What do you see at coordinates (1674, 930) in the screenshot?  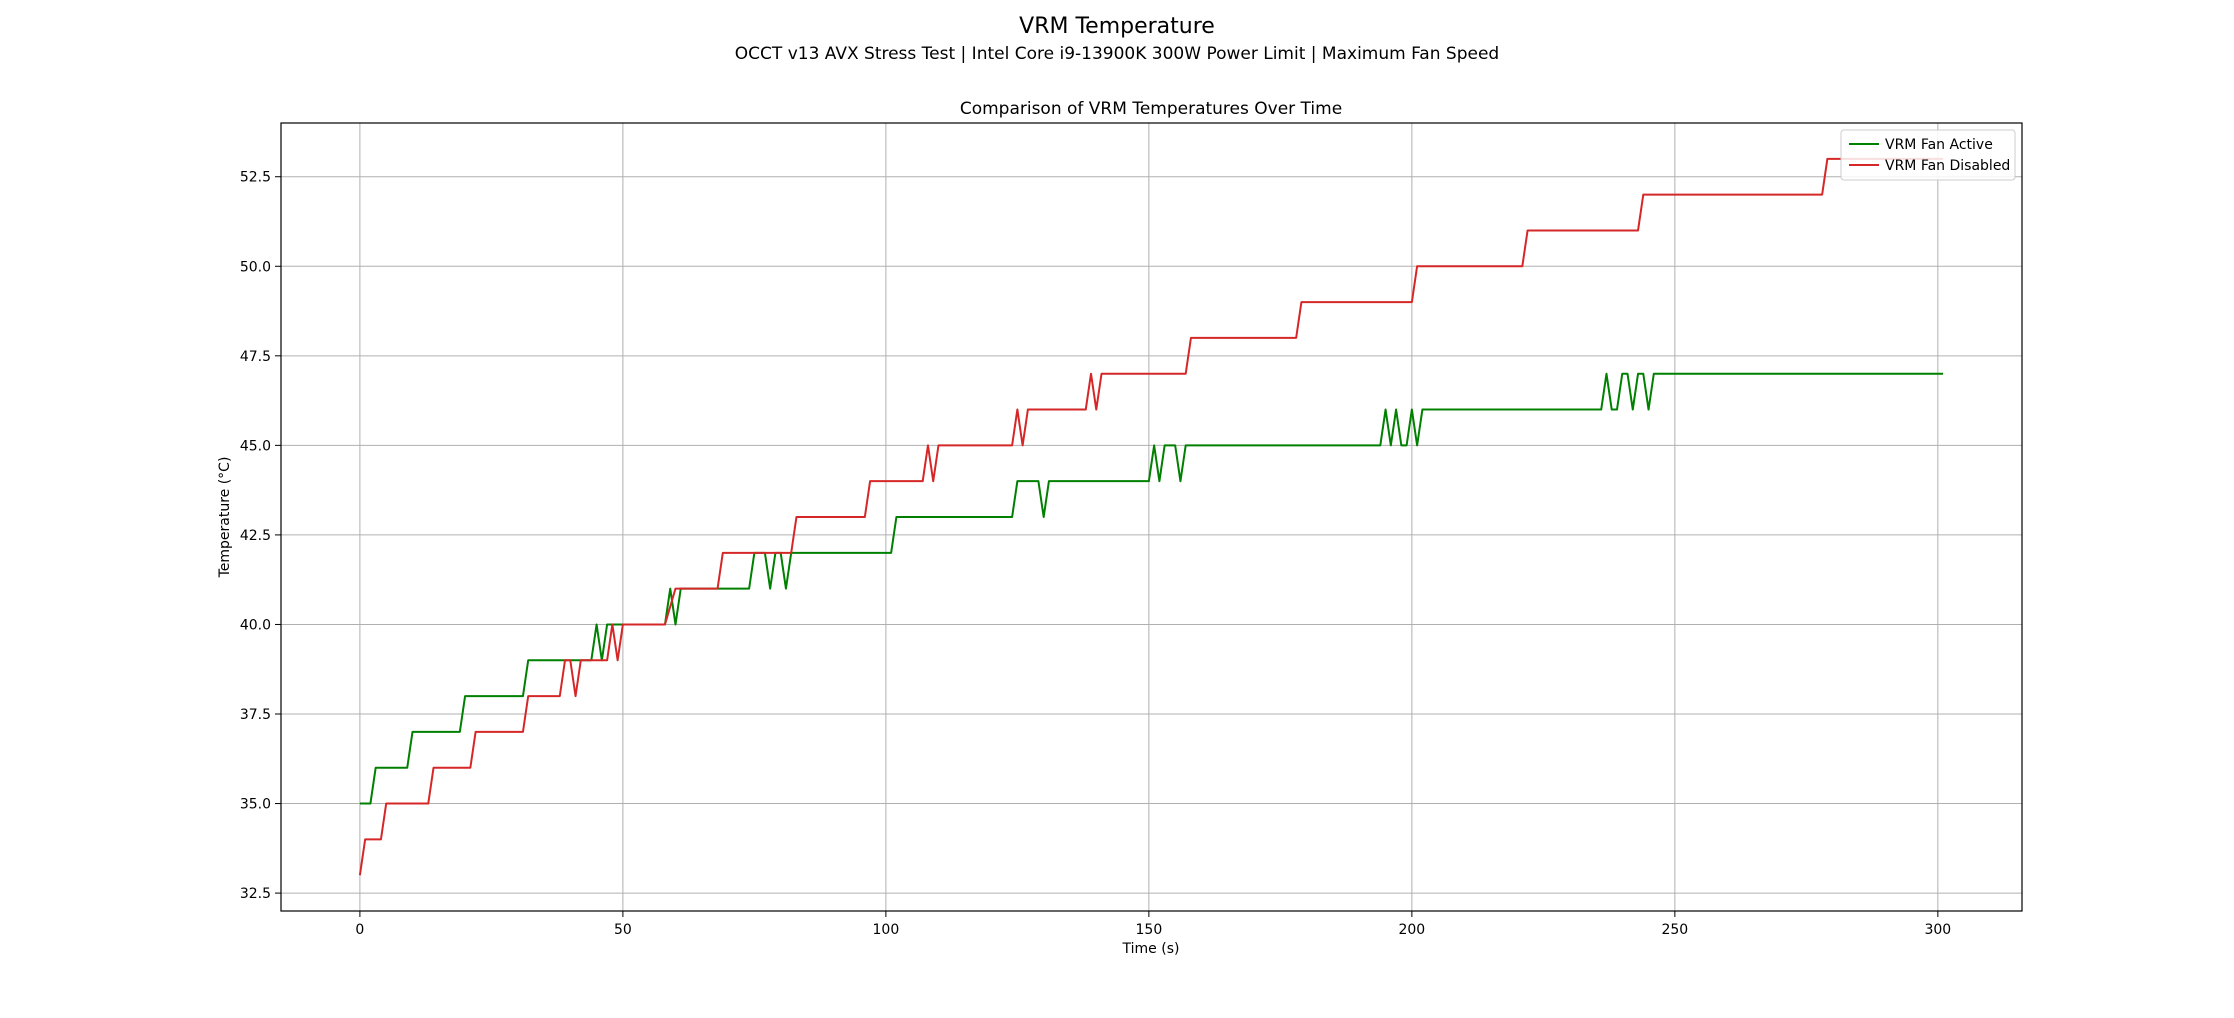 I see `x-tick-label: 250` at bounding box center [1674, 930].